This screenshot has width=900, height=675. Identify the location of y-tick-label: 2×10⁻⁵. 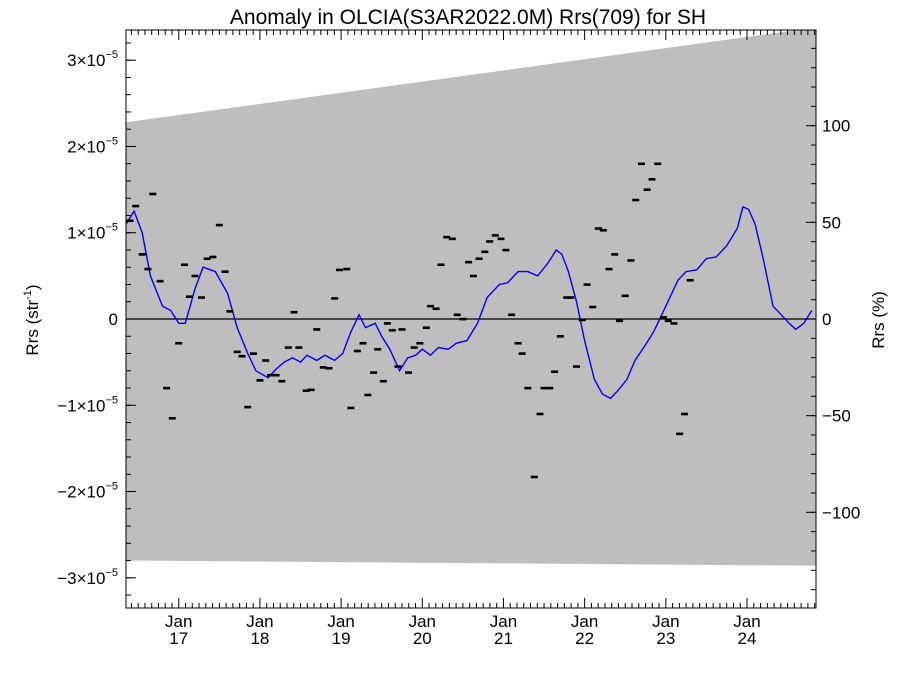
(92, 145).